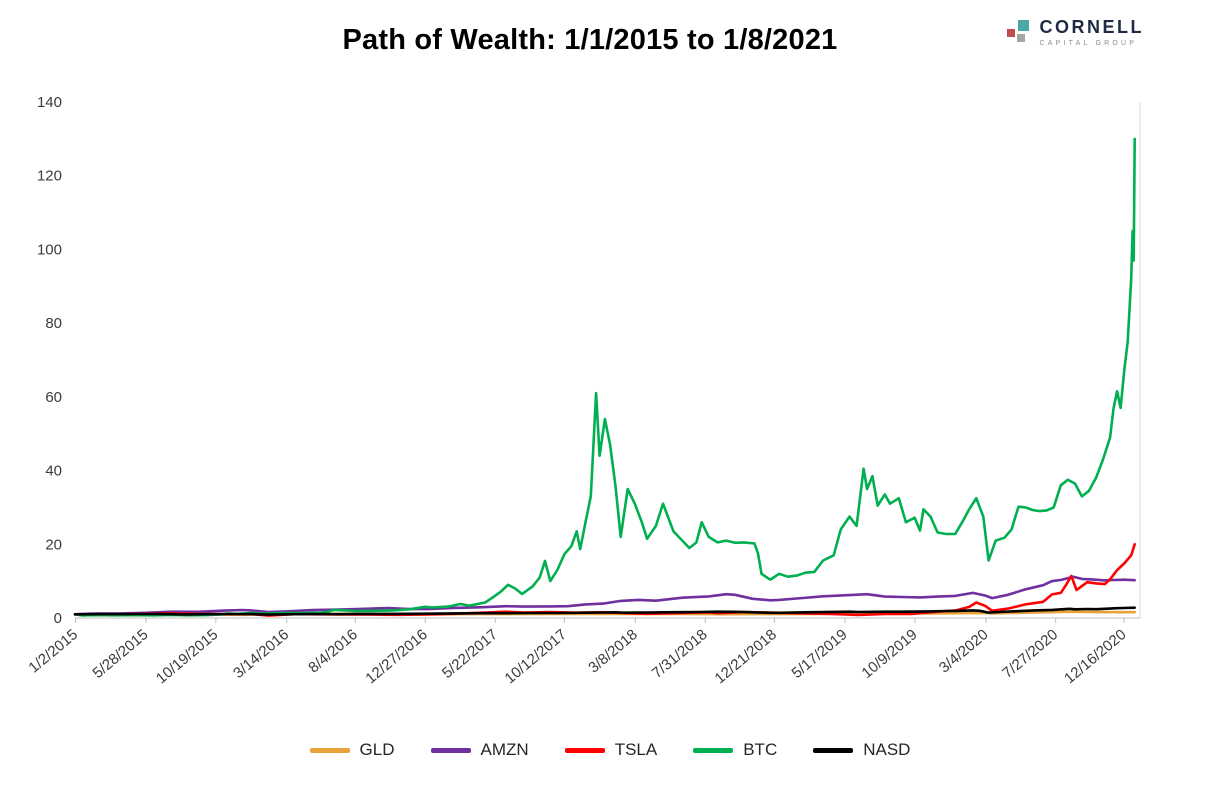 Image resolution: width=1220 pixels, height=792 pixels. What do you see at coordinates (590, 40) in the screenshot?
I see `page-title: Path of Wealth: 1/1/2015 to 1/8/2021` at bounding box center [590, 40].